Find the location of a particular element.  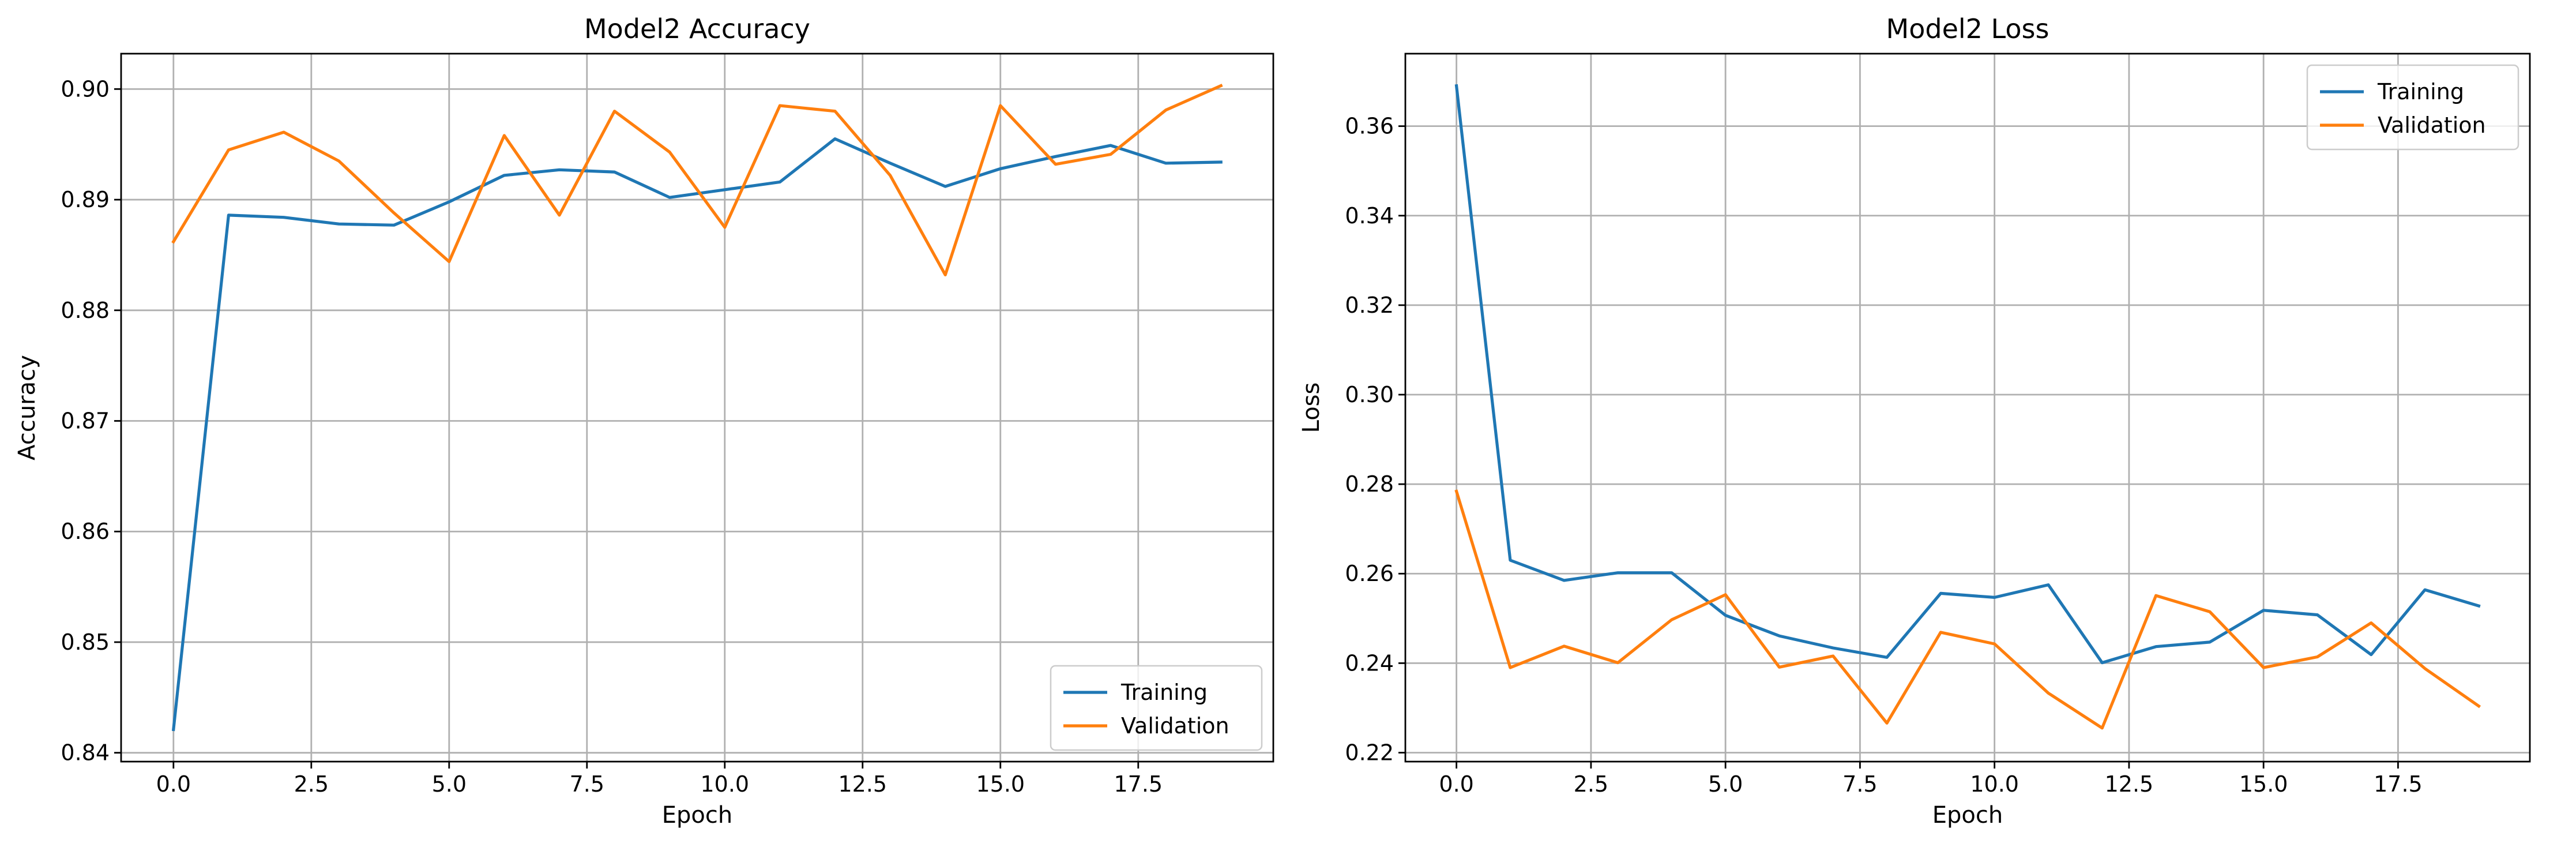

accuracy-x-tick-label: 2.5 is located at coordinates (311, 784).